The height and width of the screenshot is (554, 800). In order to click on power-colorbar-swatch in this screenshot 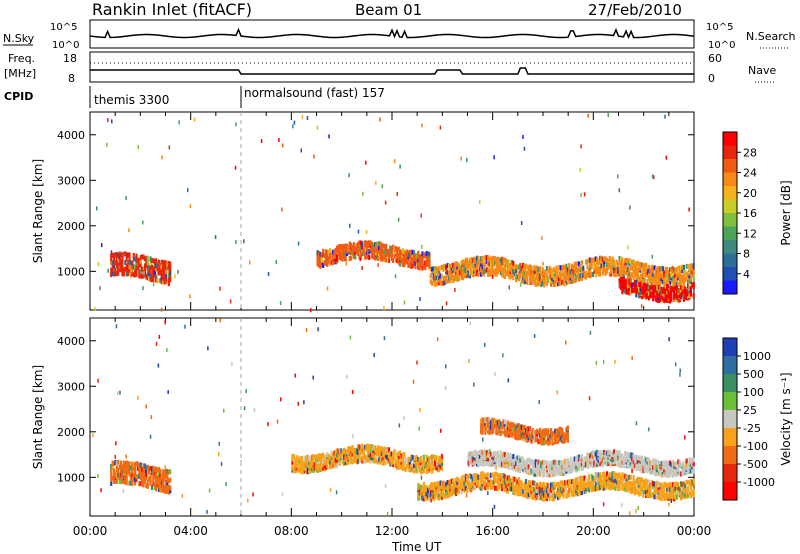, I will do `click(730, 193)`.